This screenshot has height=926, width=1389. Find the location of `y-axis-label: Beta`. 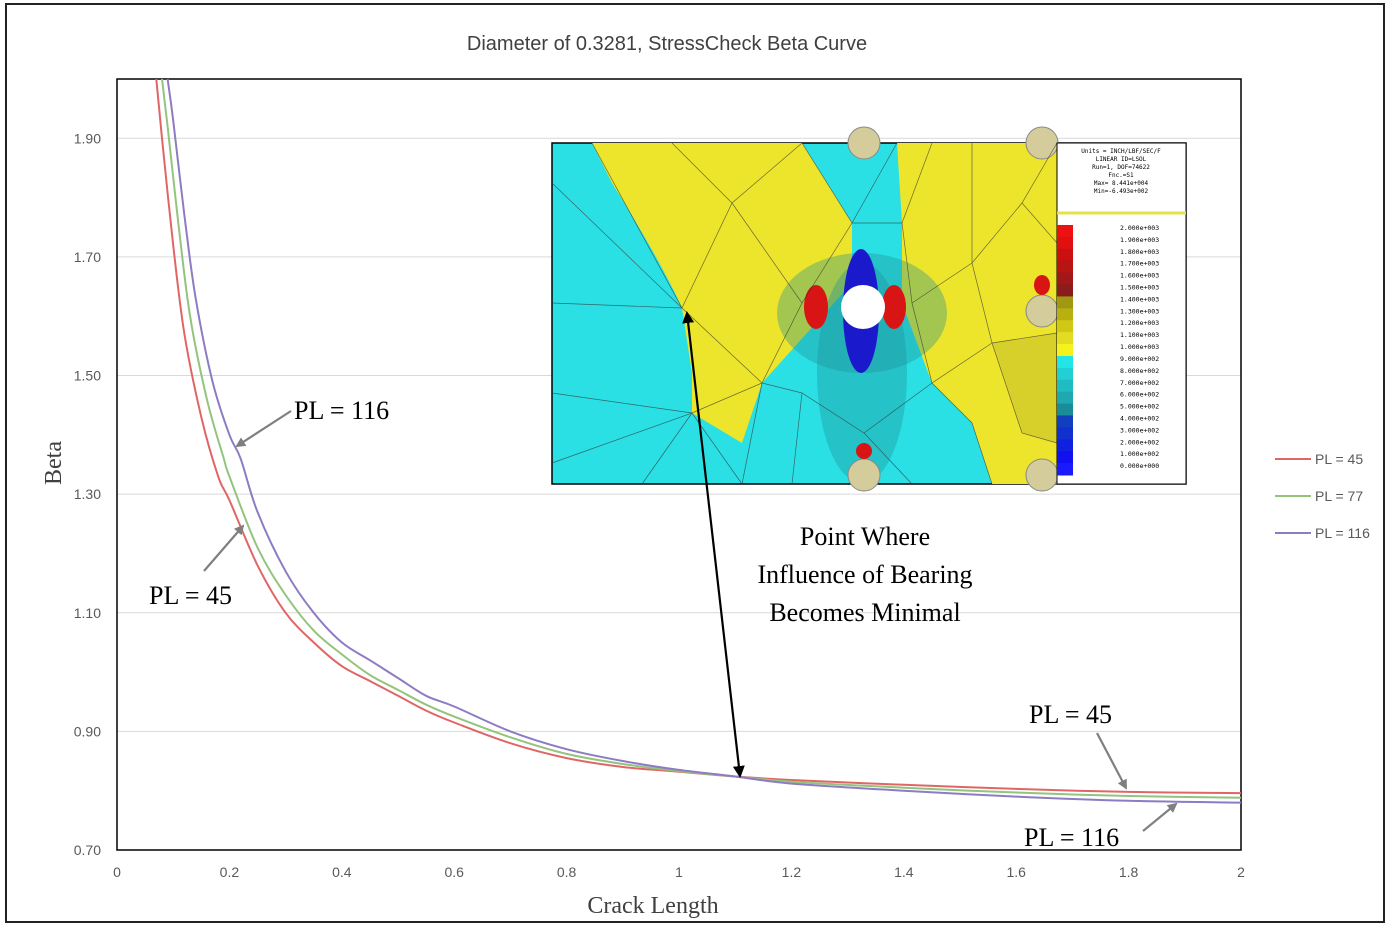

y-axis-label: Beta is located at coordinates (54, 463).